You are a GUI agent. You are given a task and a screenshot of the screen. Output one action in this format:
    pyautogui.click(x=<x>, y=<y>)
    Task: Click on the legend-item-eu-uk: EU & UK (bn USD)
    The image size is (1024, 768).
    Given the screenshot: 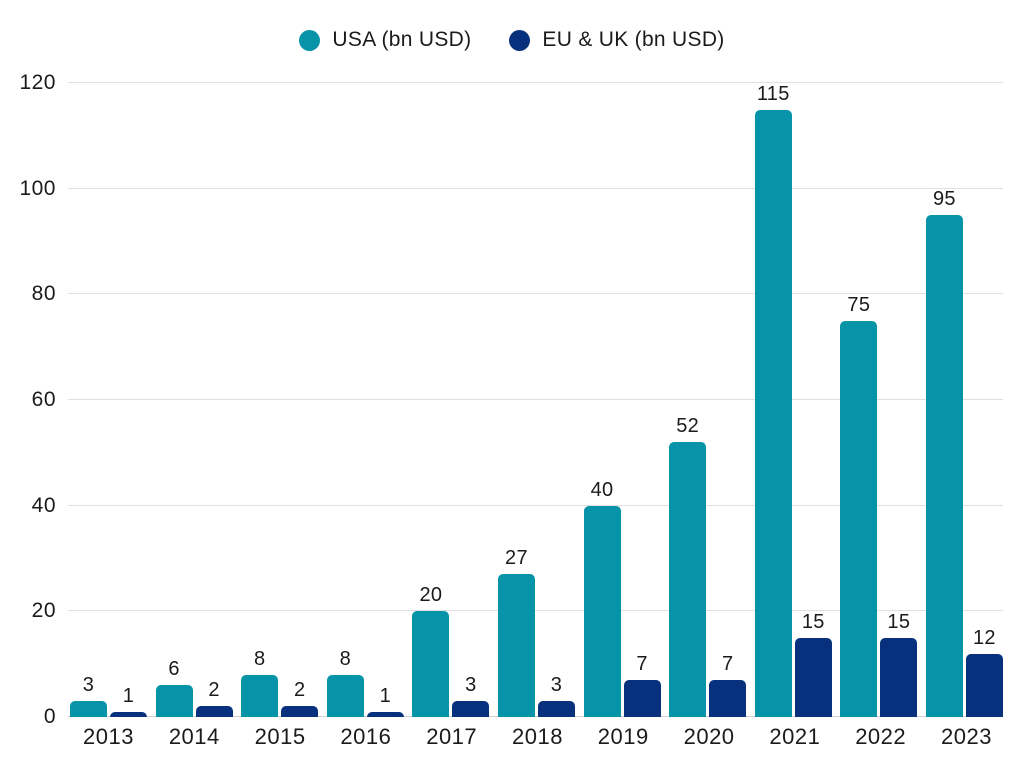 What is the action you would take?
    pyautogui.click(x=616, y=40)
    